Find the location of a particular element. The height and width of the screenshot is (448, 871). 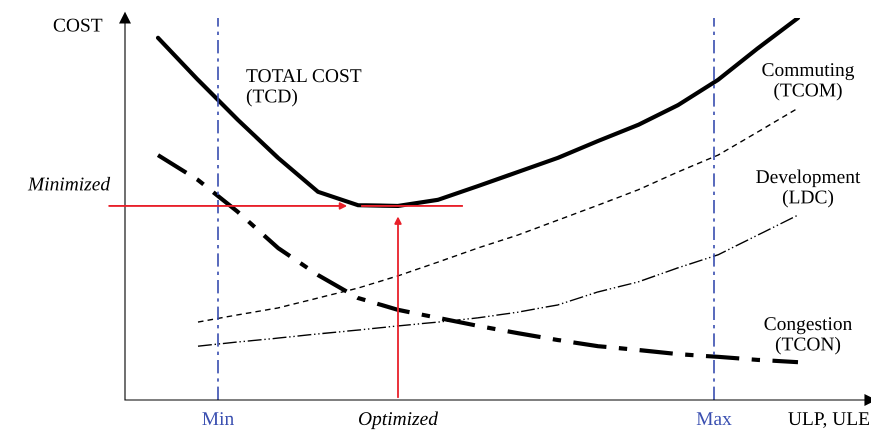

text: Minimized is located at coordinates (69, 183).